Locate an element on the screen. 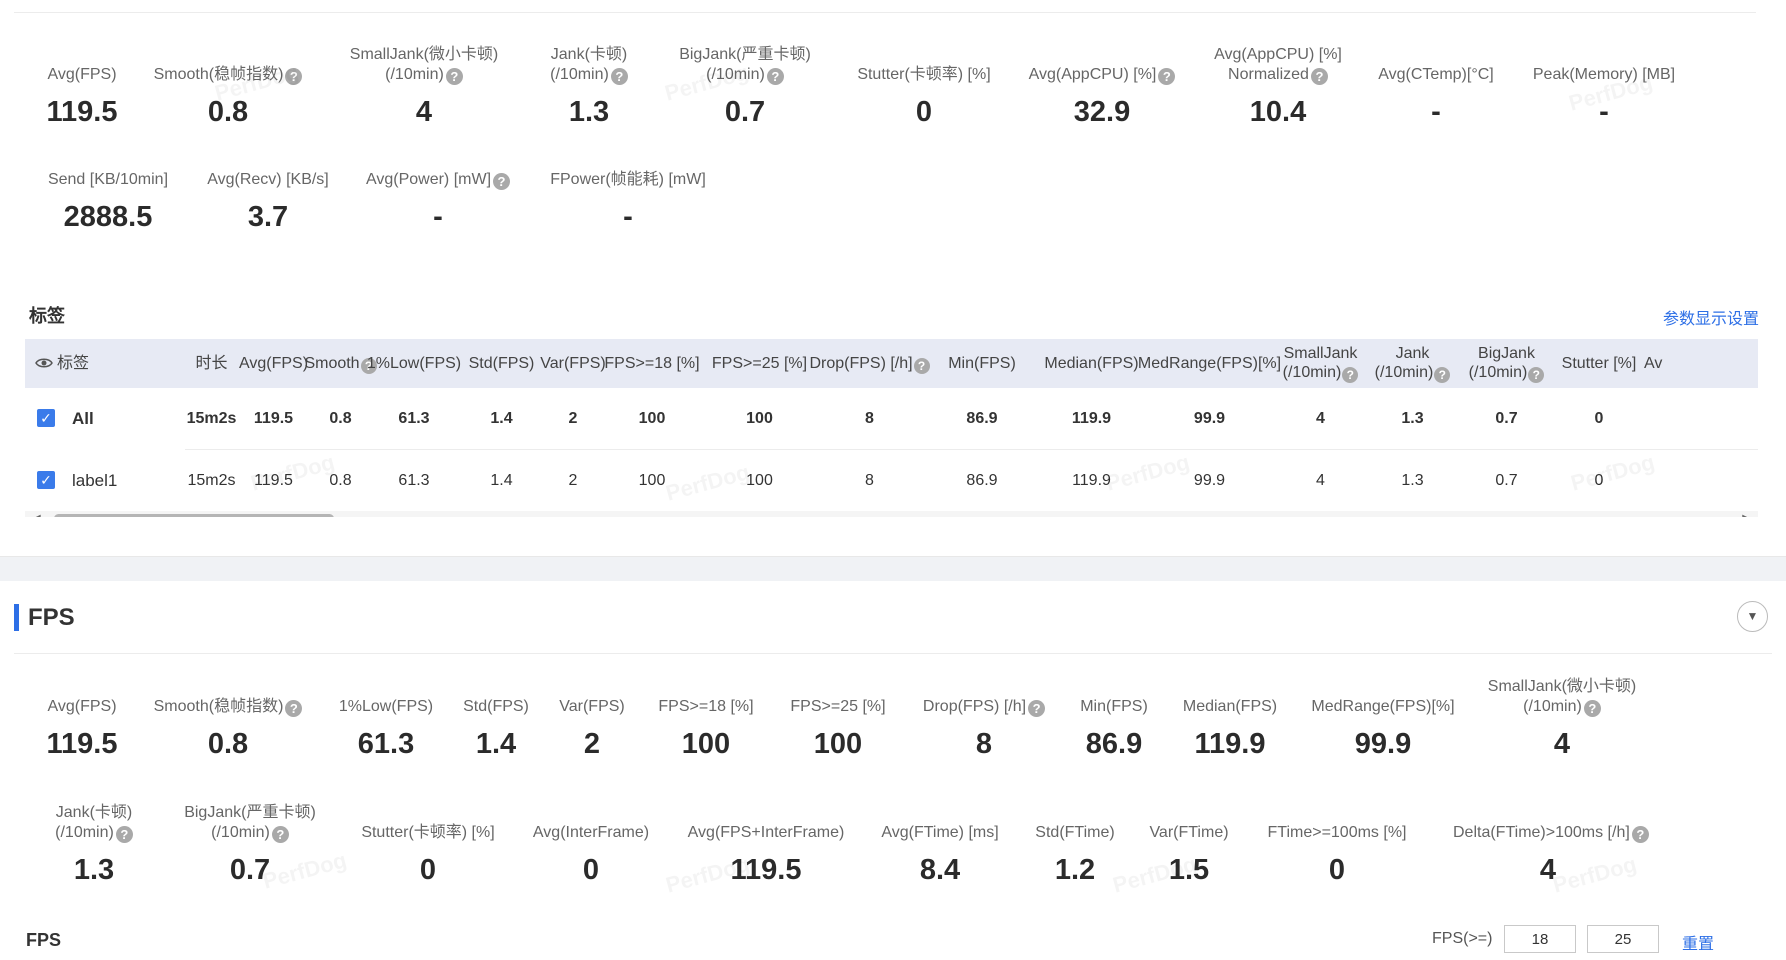  metric-label-wrap: FTime>=100ms [%] is located at coordinates (1337, 820).